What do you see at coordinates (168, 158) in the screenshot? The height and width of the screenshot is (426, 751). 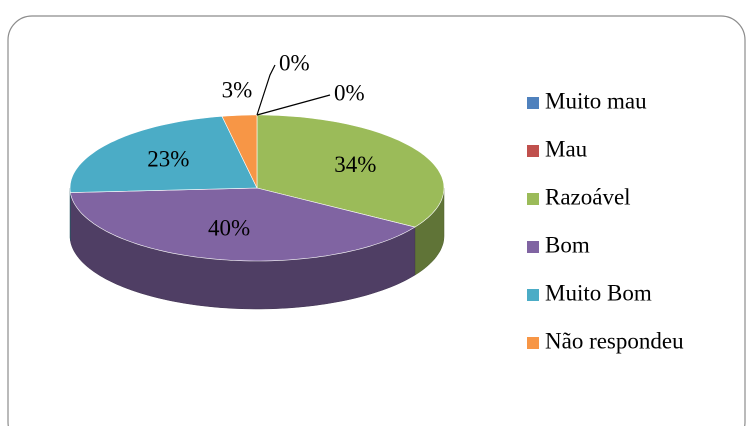 I see `data-label: 23%` at bounding box center [168, 158].